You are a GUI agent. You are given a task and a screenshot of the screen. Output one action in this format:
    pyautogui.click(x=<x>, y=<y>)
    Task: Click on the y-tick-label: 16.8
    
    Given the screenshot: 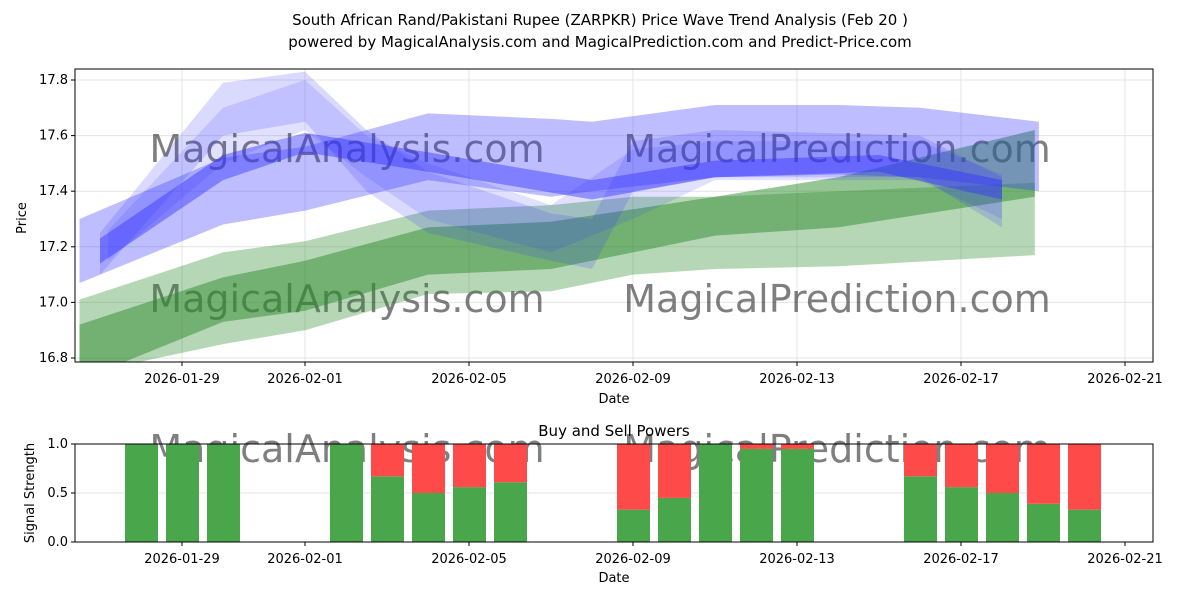 What is the action you would take?
    pyautogui.click(x=53, y=358)
    